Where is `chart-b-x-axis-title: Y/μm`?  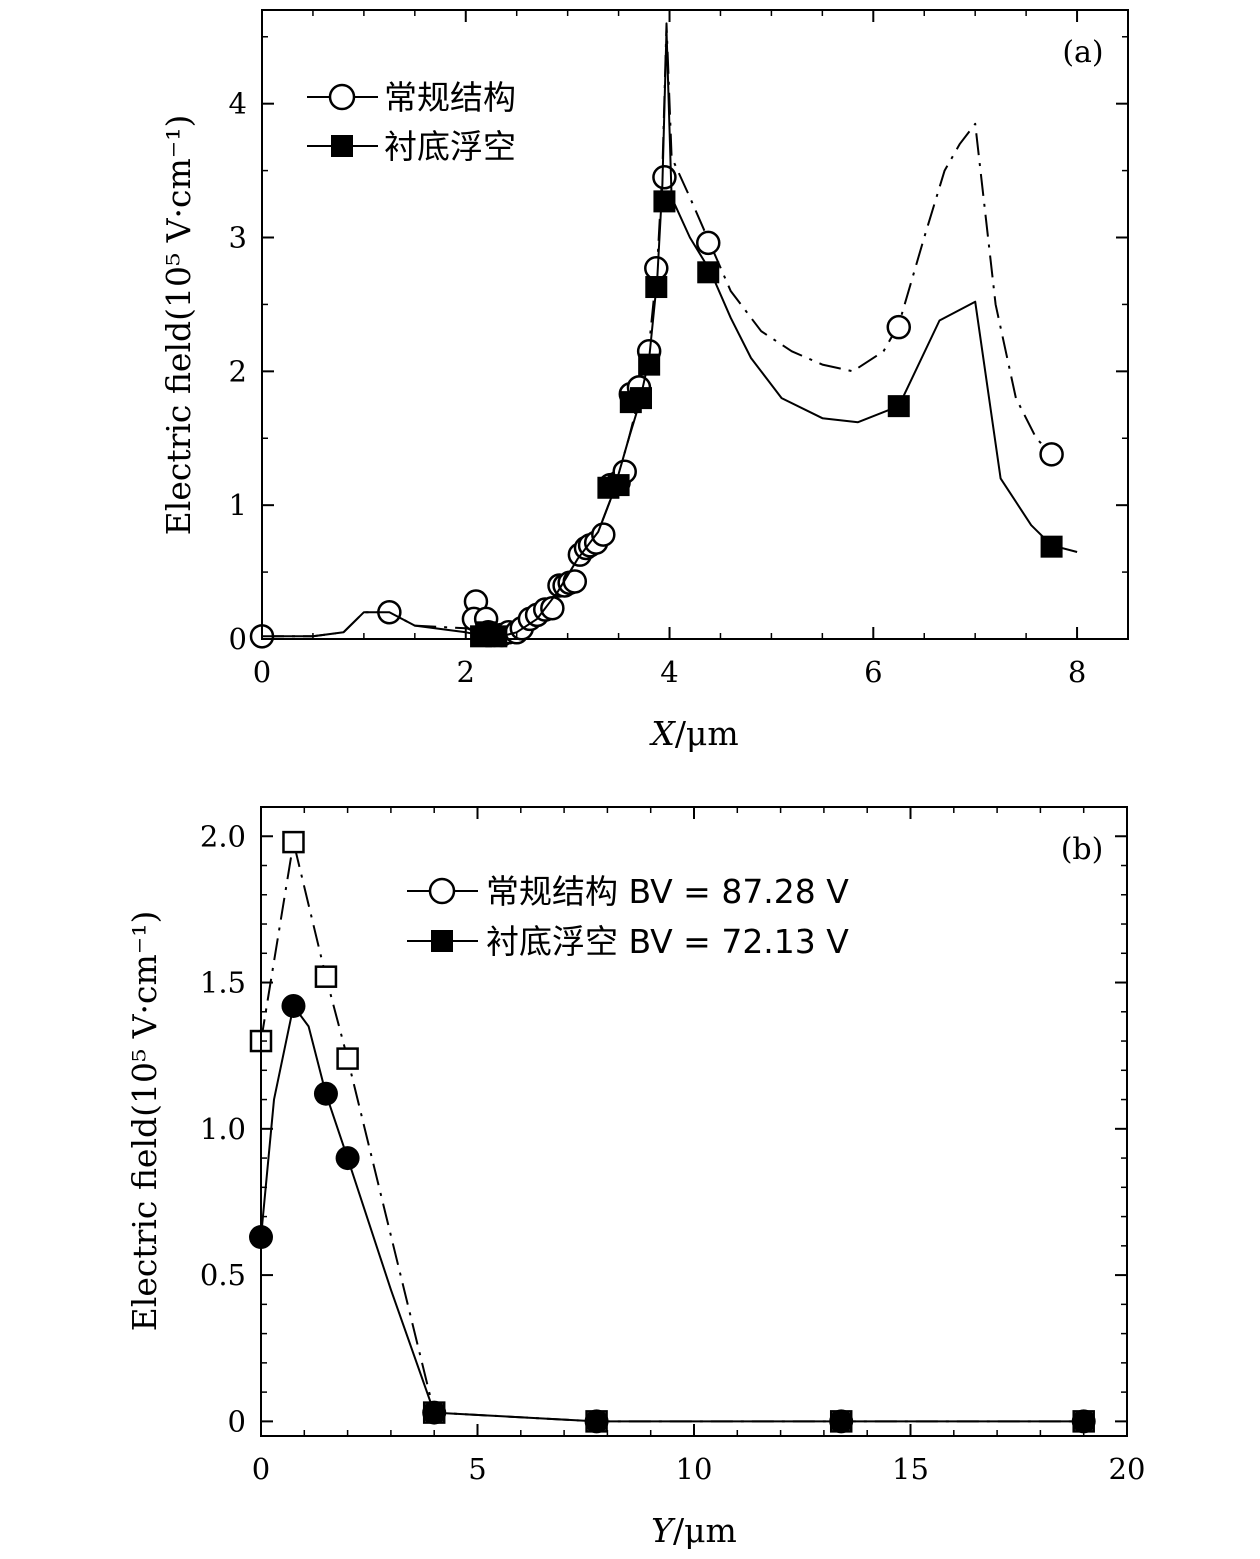
chart-b-x-axis-title: Y/μm is located at coordinates (694, 1530).